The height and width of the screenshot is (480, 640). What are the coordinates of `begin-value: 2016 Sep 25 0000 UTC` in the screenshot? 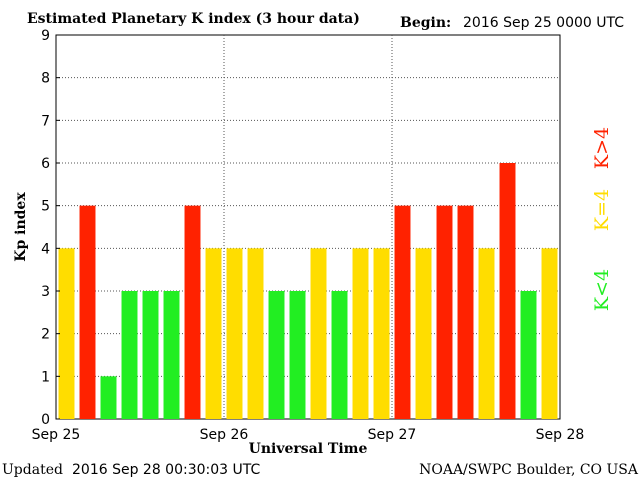 It's located at (543, 23).